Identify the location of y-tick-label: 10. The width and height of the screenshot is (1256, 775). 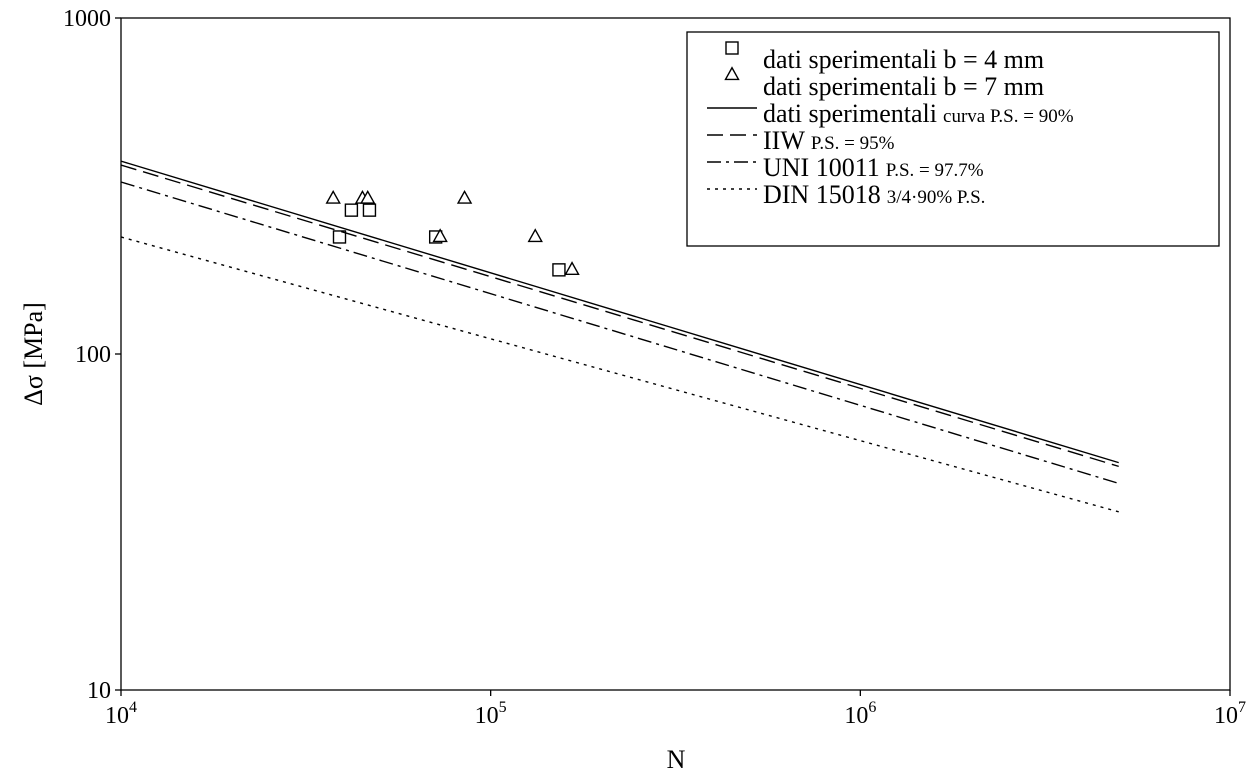
(99, 691).